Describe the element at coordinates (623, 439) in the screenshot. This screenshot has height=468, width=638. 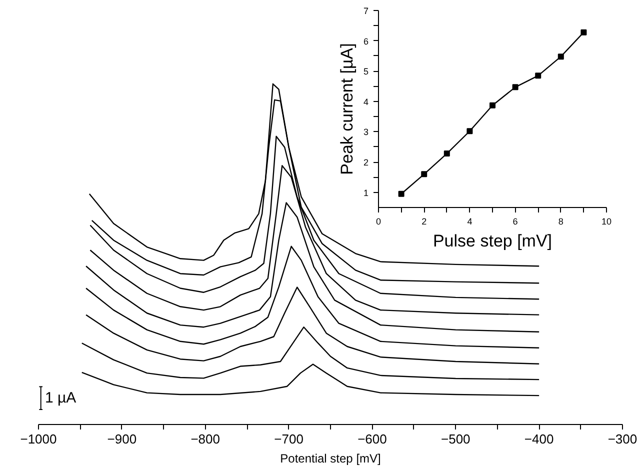
I see `x-tick-label: −300` at that location.